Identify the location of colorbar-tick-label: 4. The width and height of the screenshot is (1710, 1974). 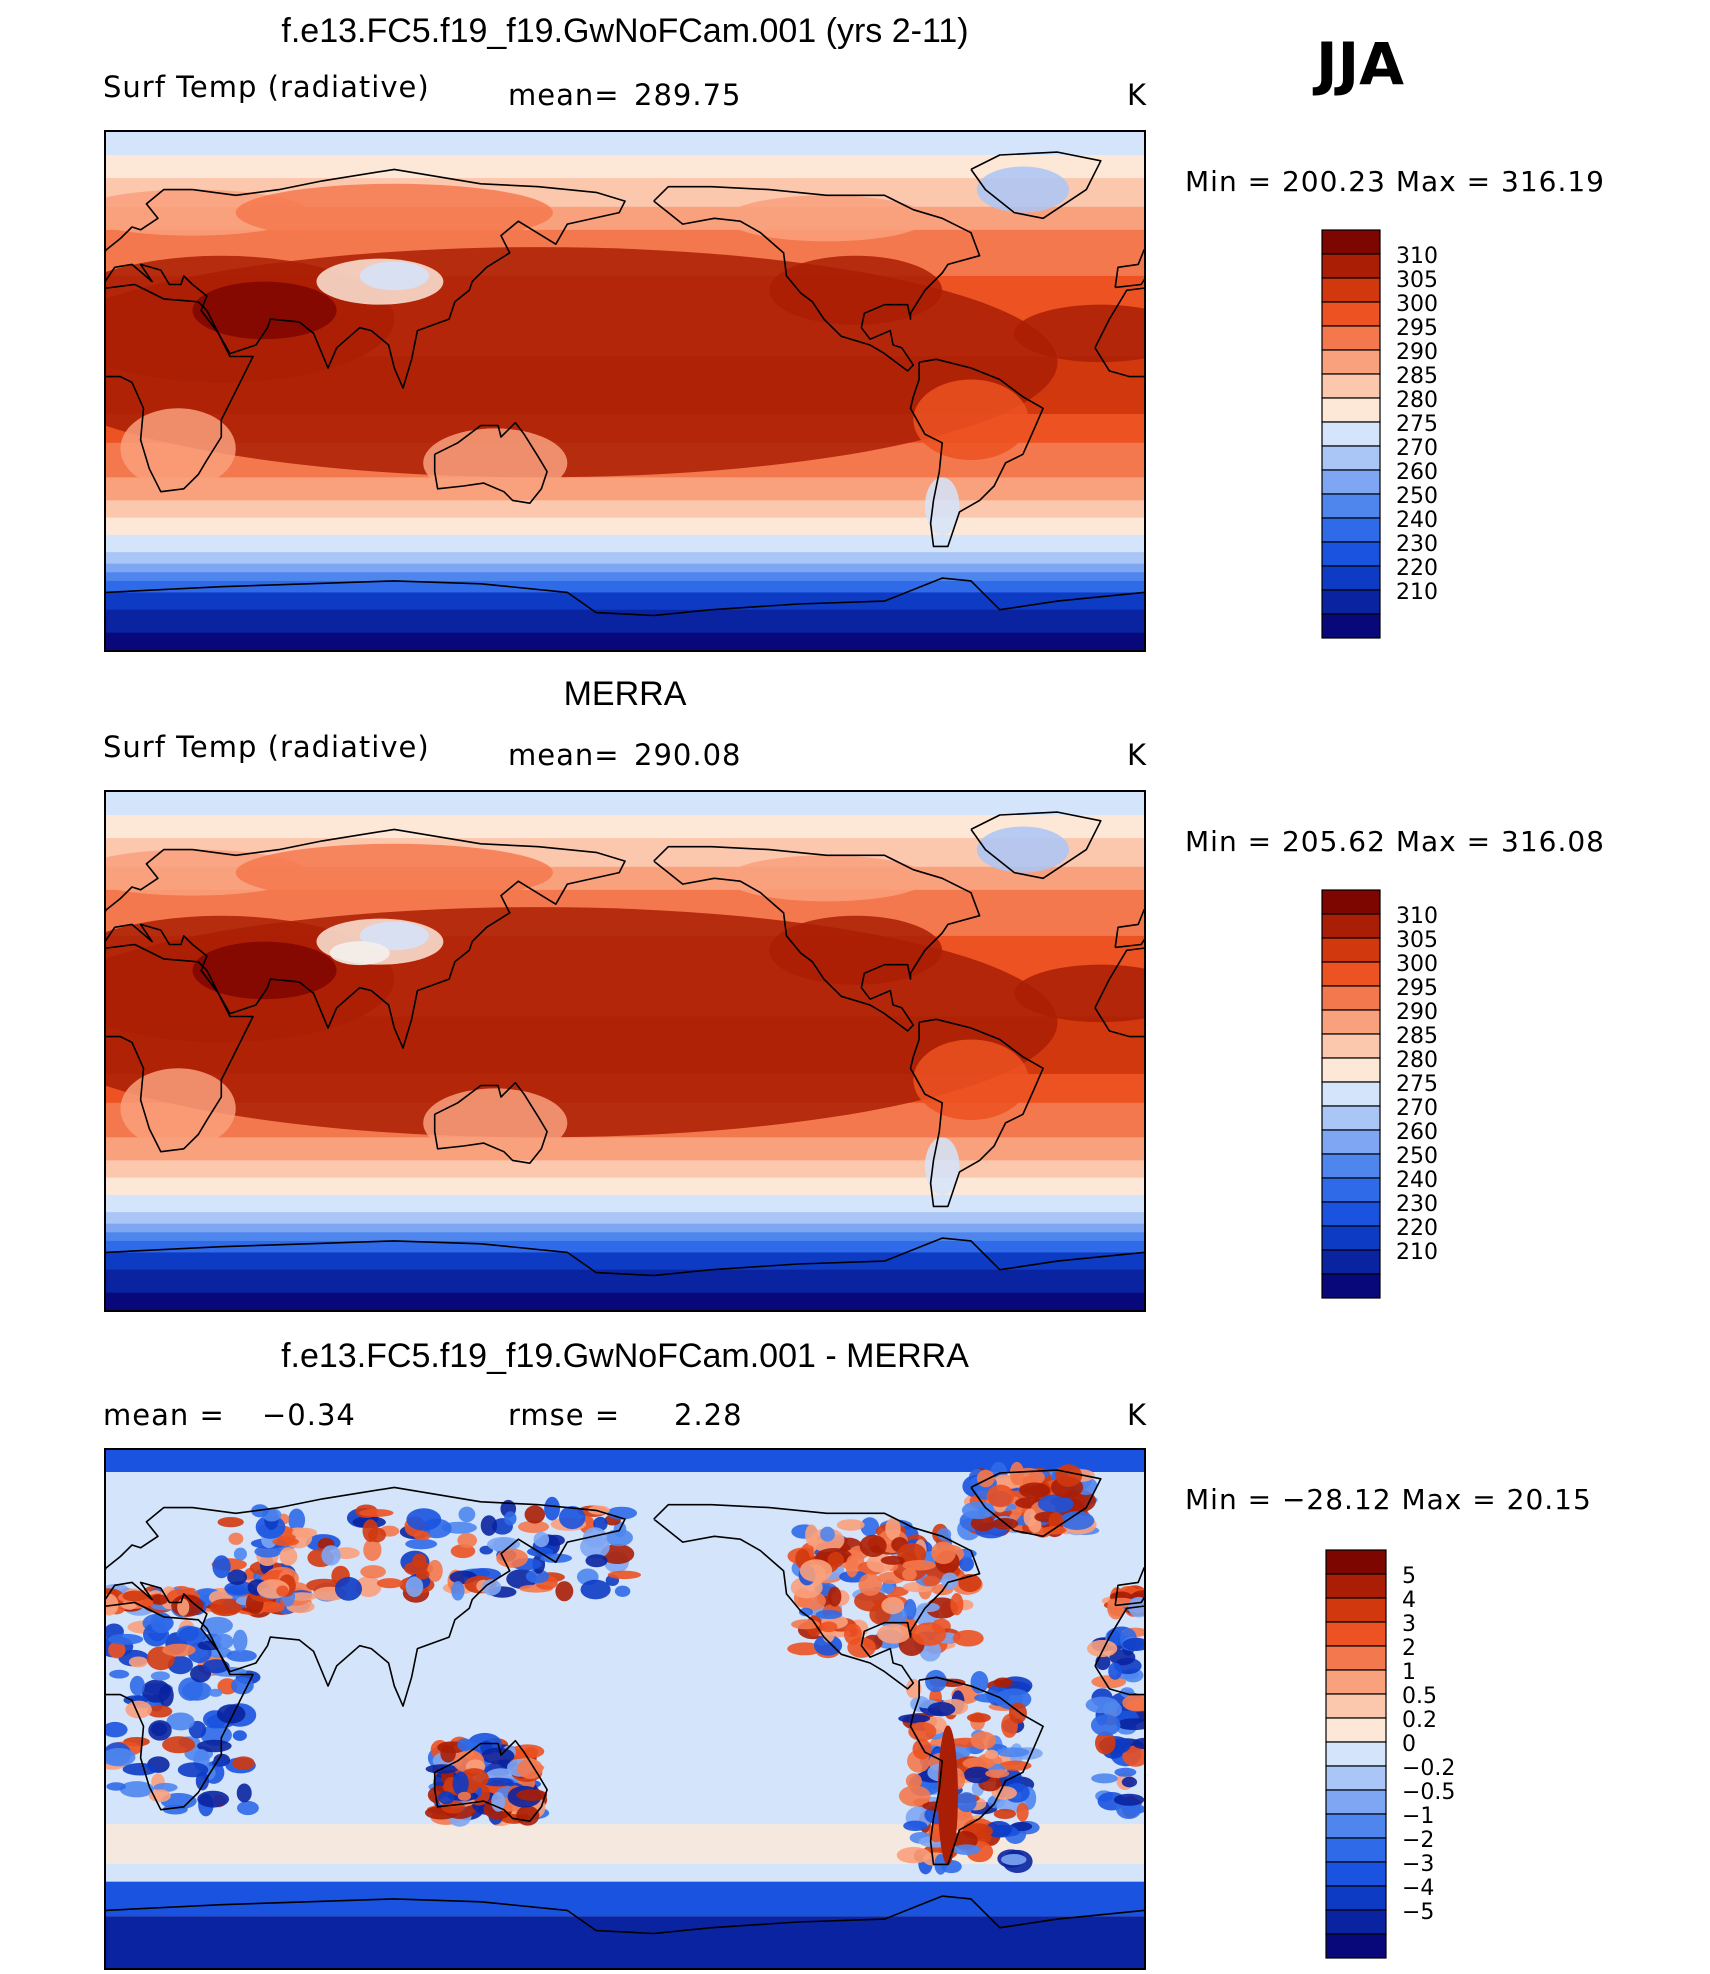
(1409, 1600).